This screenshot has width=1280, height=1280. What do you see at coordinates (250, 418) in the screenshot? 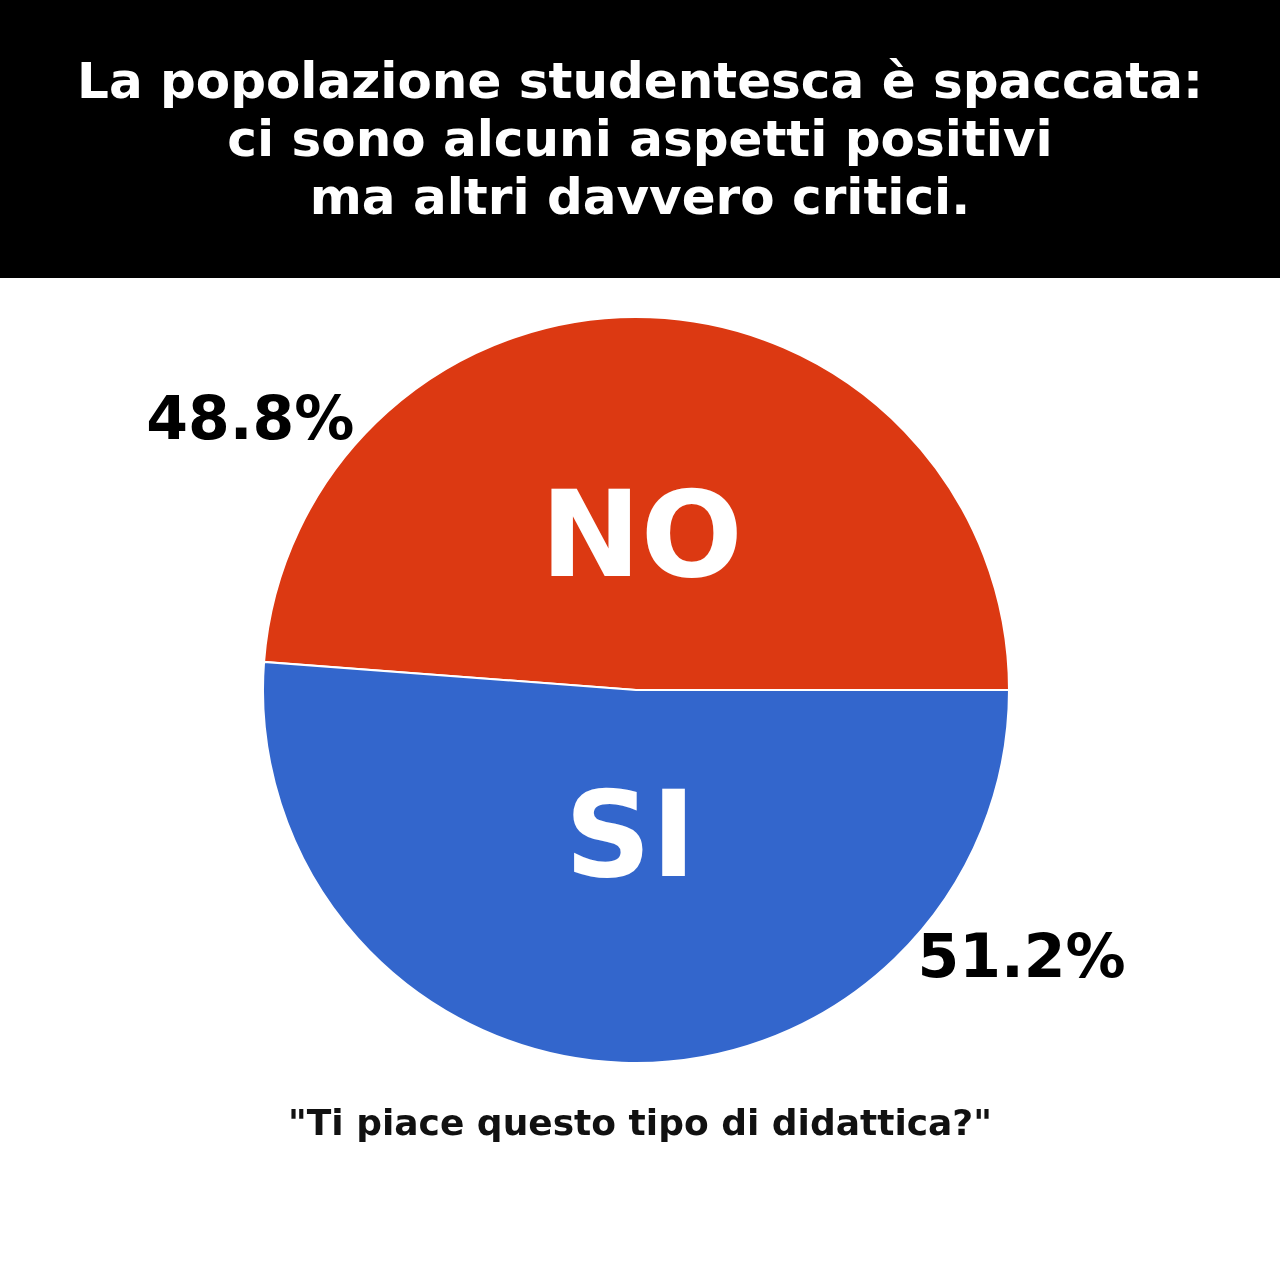
I see `data-label: 48.8%` at bounding box center [250, 418].